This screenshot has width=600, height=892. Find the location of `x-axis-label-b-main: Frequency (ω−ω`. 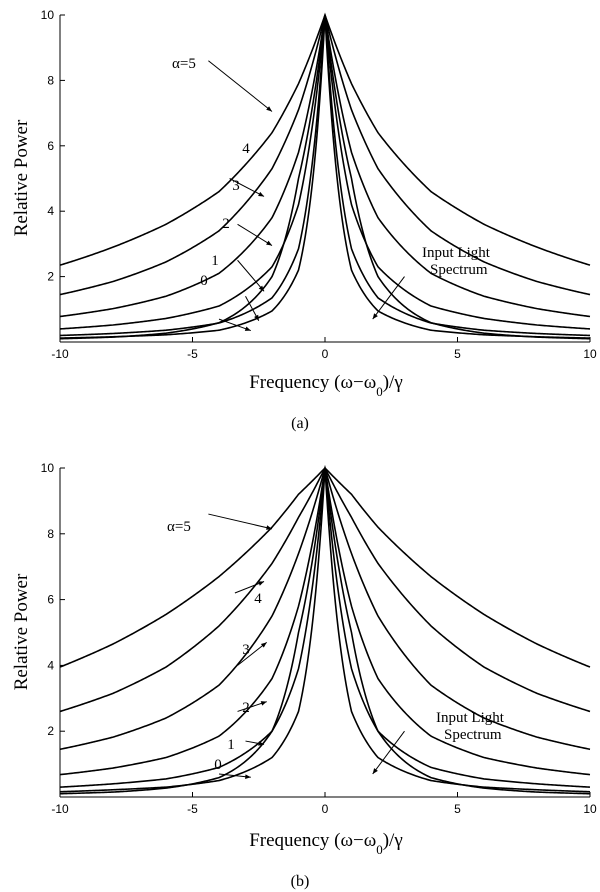

x-axis-label-b-main: Frequency (ω−ω is located at coordinates (312, 840).